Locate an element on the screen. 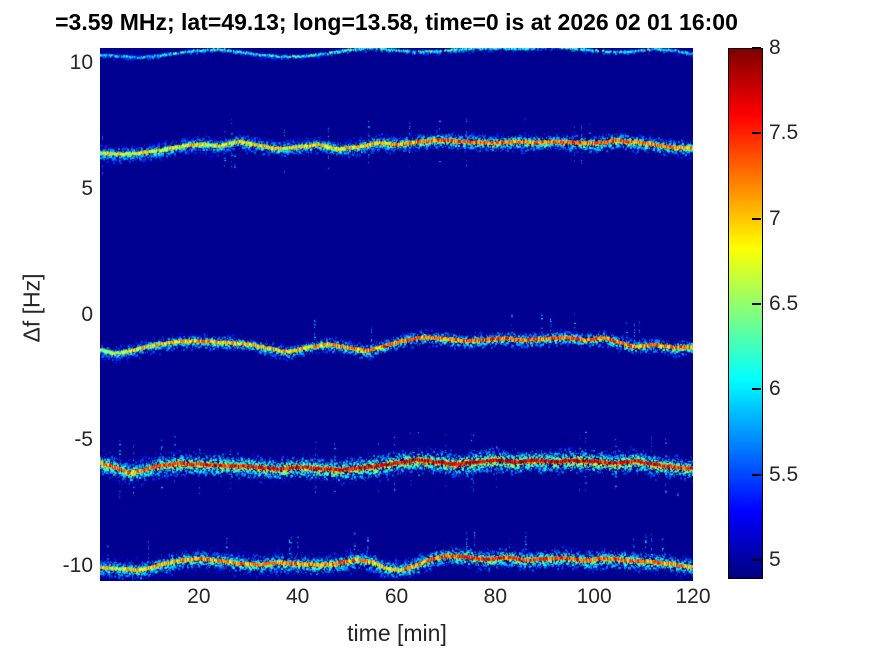  x-tick-label: 80 is located at coordinates (495, 596).